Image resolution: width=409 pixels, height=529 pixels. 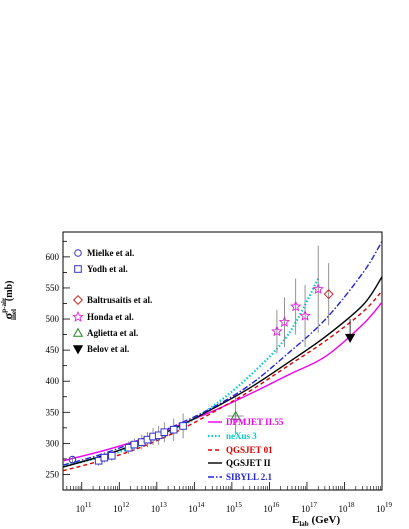 I want to click on x-tick-label: 1018, so click(x=346, y=507).